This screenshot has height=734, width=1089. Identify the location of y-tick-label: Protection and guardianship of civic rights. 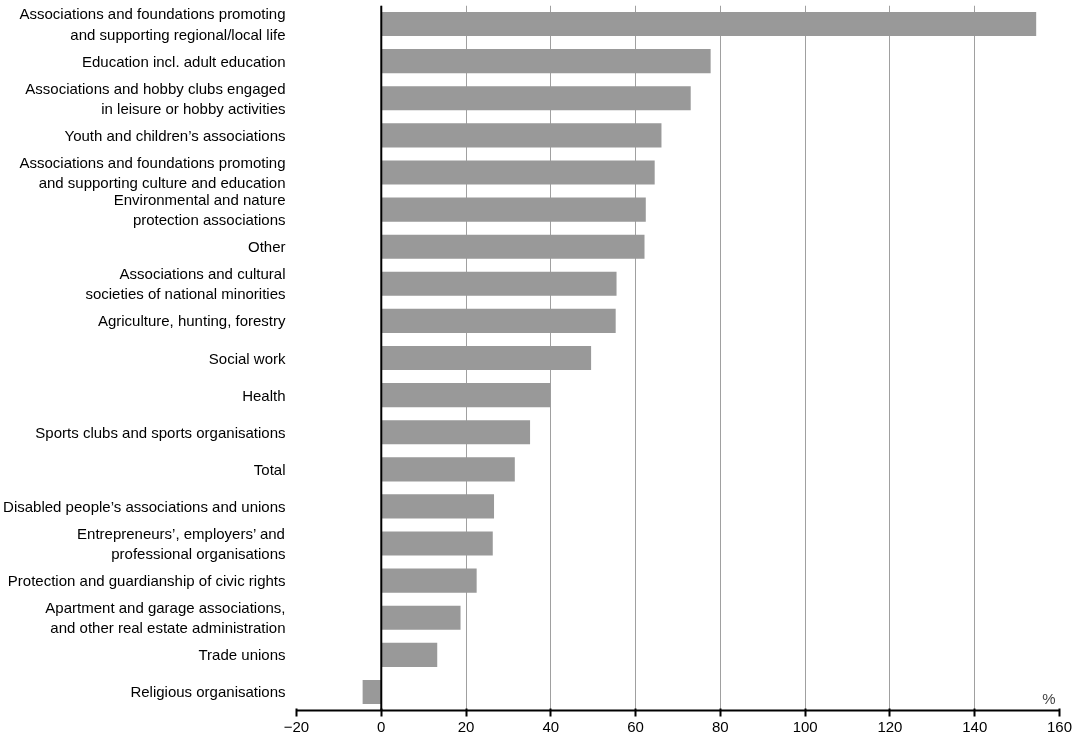
(146, 581).